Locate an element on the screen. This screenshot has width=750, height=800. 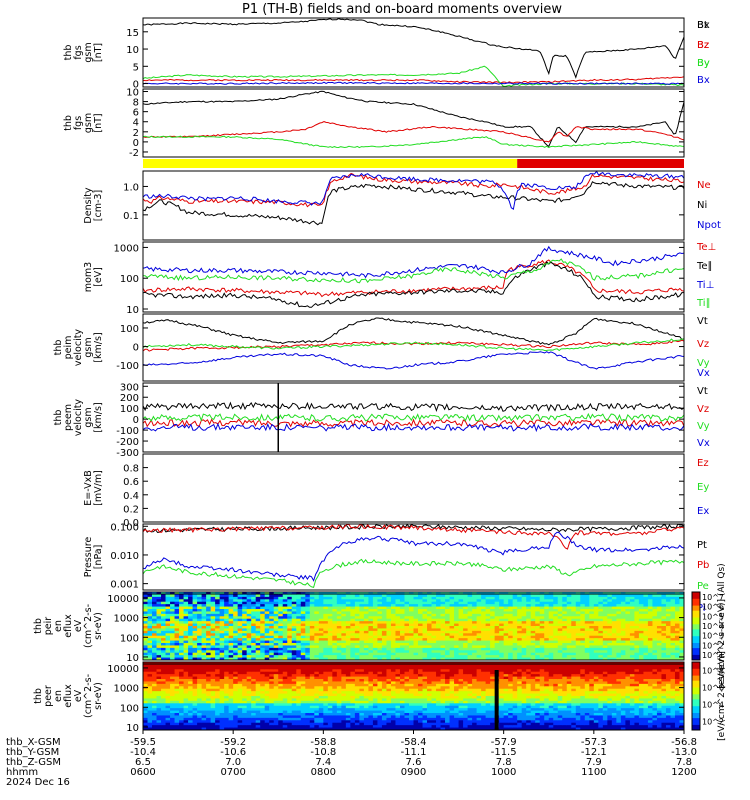
legend-label-Vx: Vx is located at coordinates (703, 373).